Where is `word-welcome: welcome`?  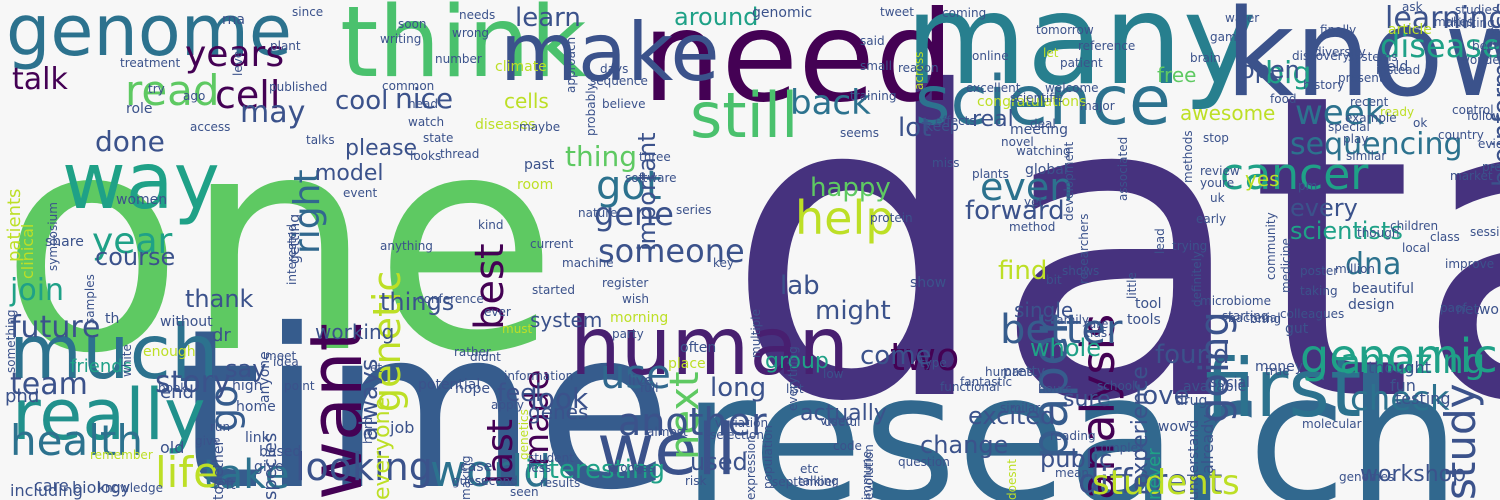 word-welcome: welcome is located at coordinates (1072, 88).